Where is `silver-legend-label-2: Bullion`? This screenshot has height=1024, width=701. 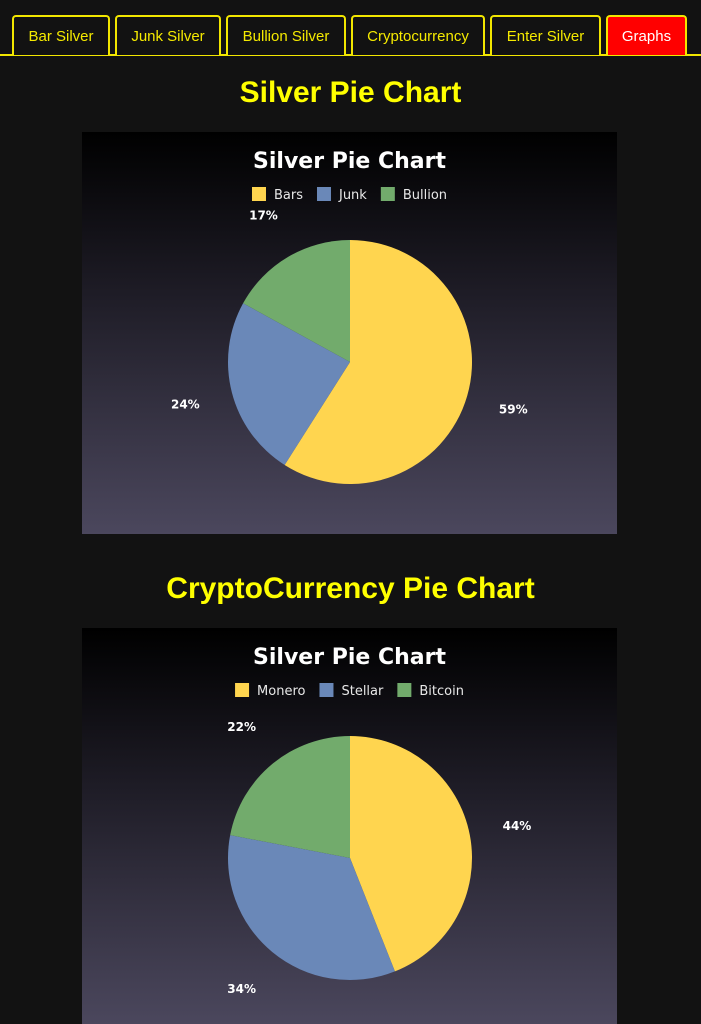
silver-legend-label-2: Bullion is located at coordinates (425, 195).